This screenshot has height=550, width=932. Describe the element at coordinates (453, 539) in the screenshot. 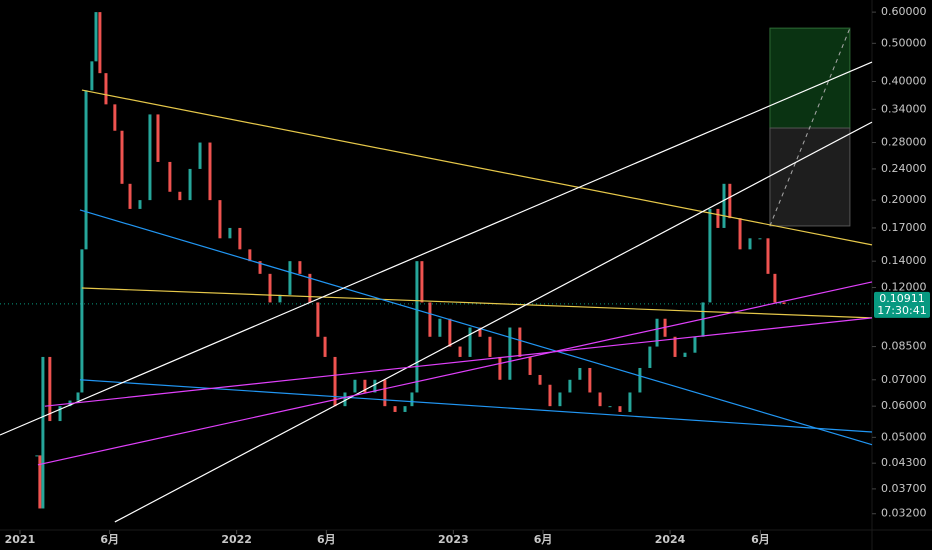

I see `x-tick-label: 2023` at that location.